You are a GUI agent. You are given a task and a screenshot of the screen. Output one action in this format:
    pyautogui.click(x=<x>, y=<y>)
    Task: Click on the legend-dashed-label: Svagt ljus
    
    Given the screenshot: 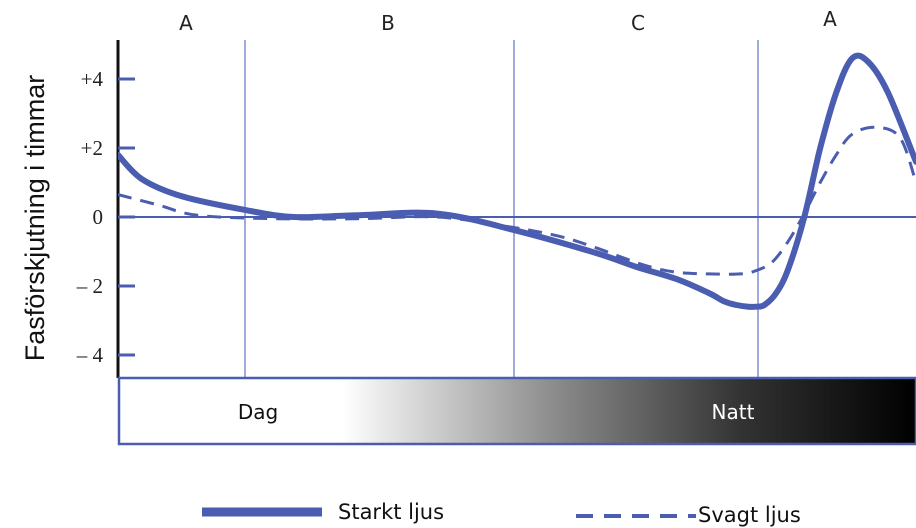 What is the action you would take?
    pyautogui.click(x=749, y=515)
    